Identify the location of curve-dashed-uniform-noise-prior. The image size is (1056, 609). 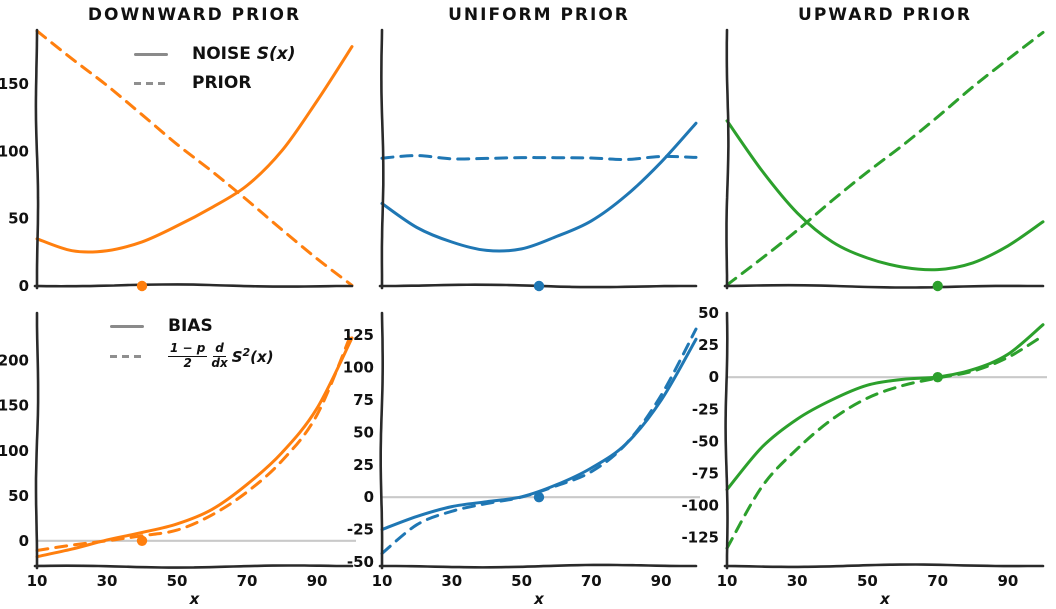
(539, 158).